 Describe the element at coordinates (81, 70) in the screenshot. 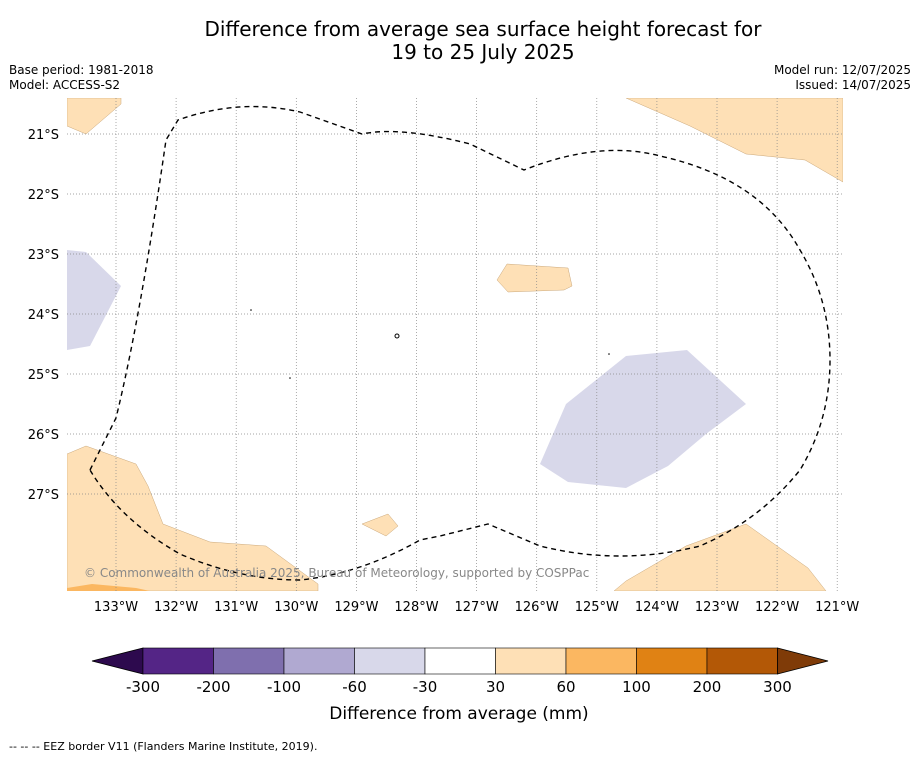

I see `base-period: Base period: 1981-2018` at that location.